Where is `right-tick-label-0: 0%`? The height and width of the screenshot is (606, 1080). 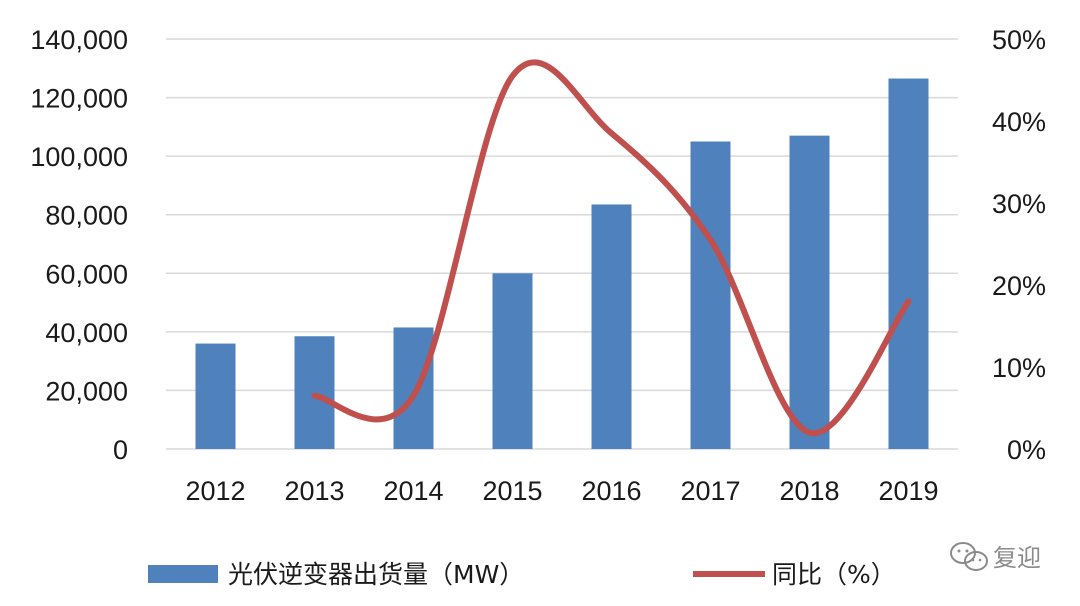
right-tick-label-0: 0% is located at coordinates (1026, 450).